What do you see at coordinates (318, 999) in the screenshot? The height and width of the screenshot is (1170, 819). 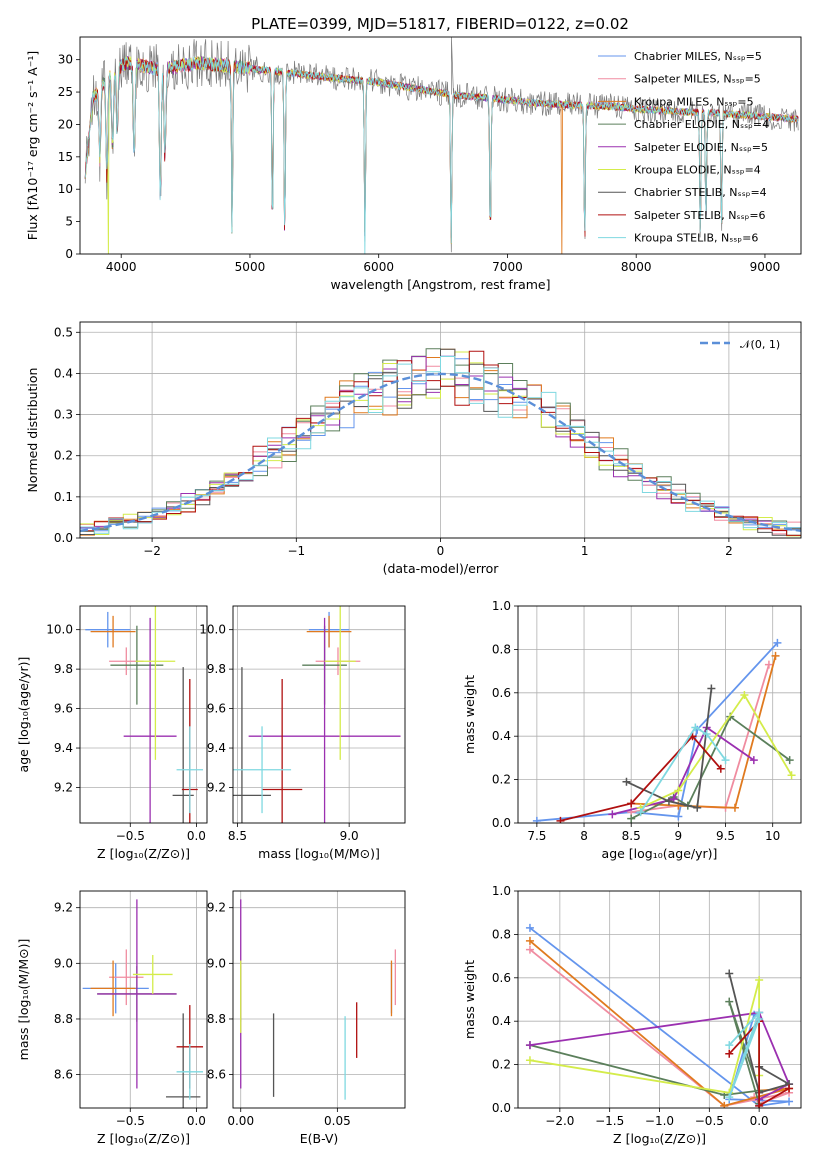 I see `mass-vs-ebv-plot-area` at bounding box center [318, 999].